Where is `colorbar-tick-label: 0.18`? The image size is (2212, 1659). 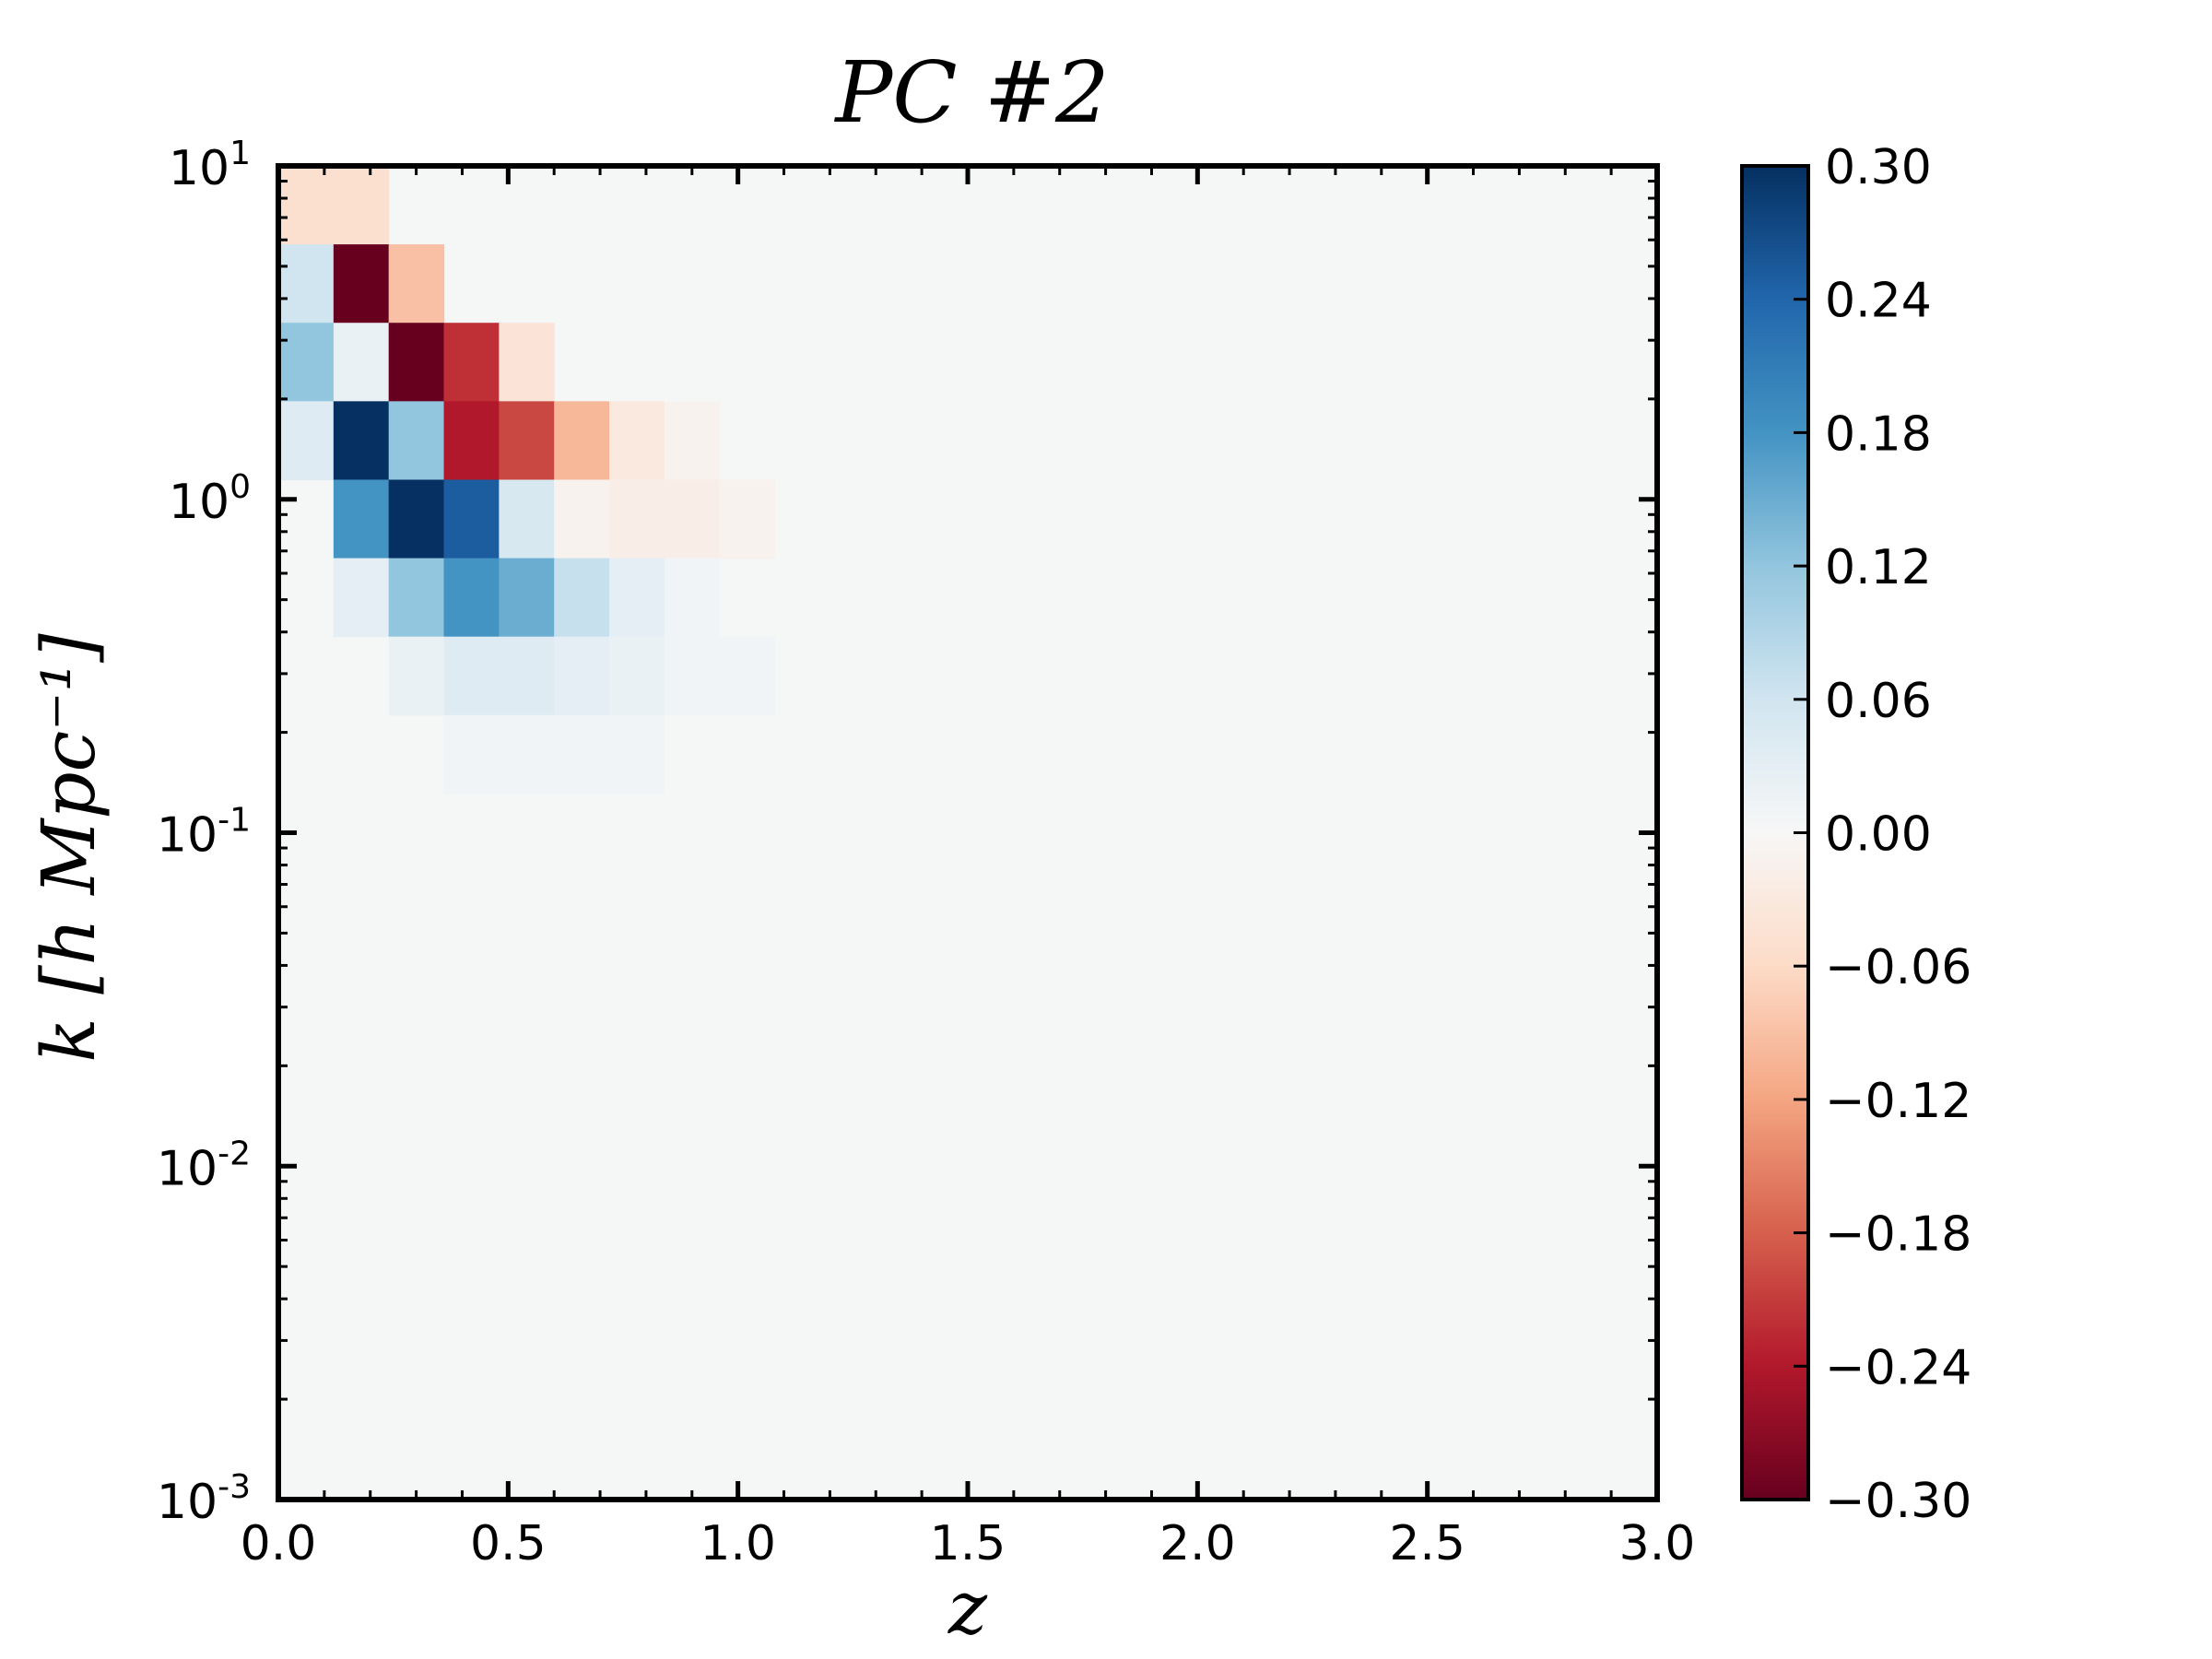 colorbar-tick-label: 0.18 is located at coordinates (1878, 434).